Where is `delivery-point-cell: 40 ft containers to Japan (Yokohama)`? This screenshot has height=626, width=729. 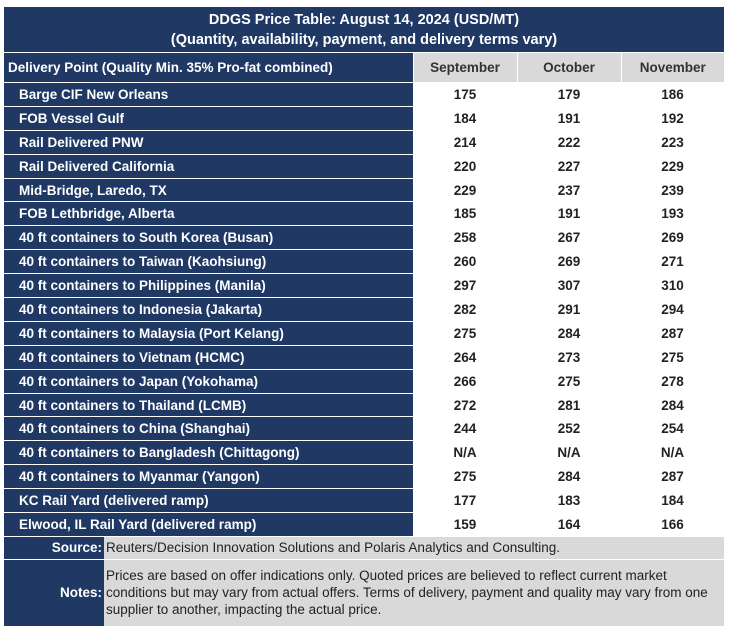 delivery-point-cell: 40 ft containers to Japan (Yokohama) is located at coordinates (208, 381).